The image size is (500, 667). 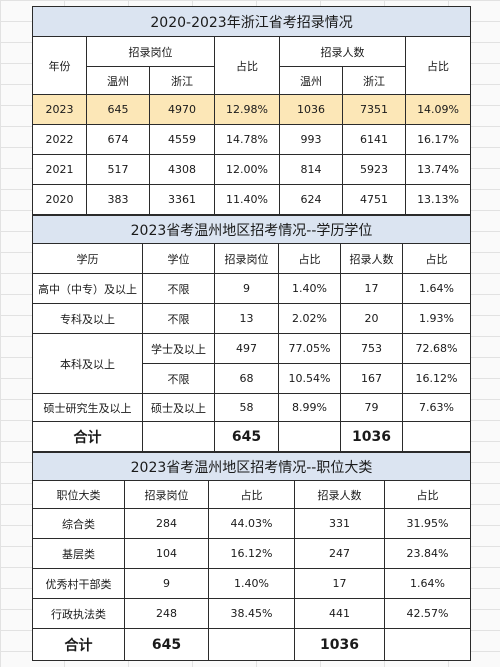 I want to click on table-row: 不限 68 10.54% 167 16.12%, so click(x=252, y=378).